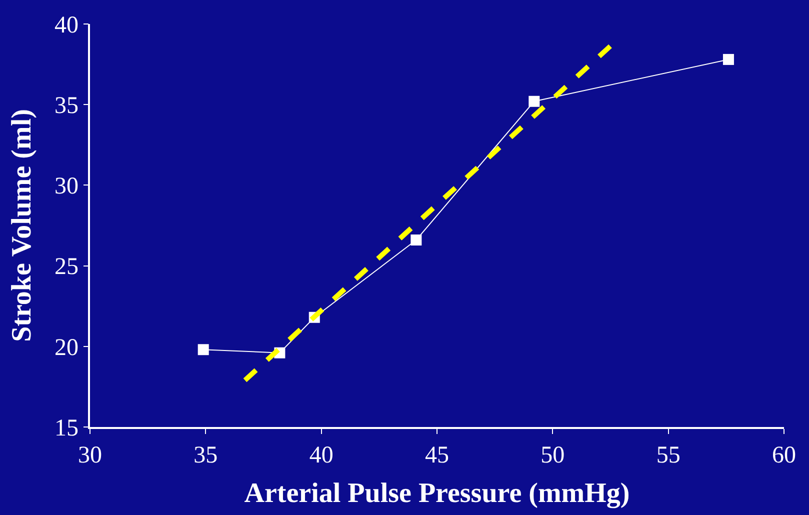  Describe the element at coordinates (66, 347) in the screenshot. I see `y-tick-label: 20` at that location.